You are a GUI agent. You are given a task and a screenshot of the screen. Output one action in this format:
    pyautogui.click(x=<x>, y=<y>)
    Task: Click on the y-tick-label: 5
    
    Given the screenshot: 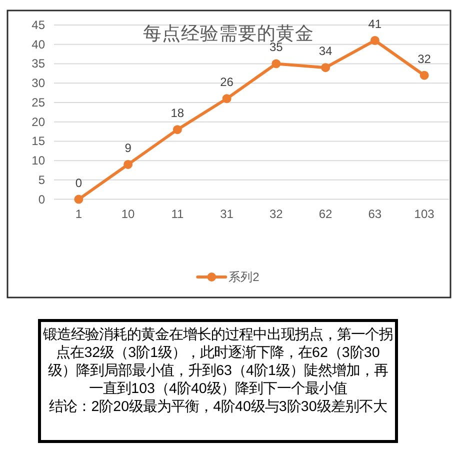 What is the action you would take?
    pyautogui.click(x=42, y=179)
    